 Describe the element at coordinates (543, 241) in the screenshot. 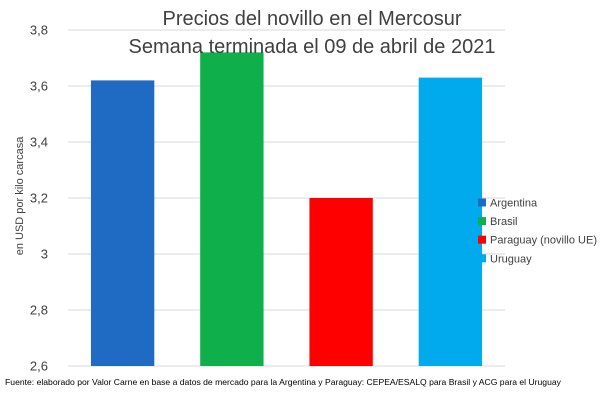

I see `legend-label: Paraguay (novillo UE)` at that location.